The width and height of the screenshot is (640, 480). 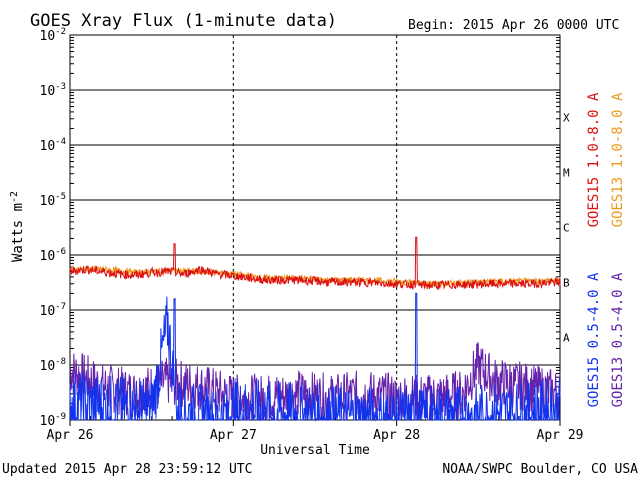 What do you see at coordinates (513, 25) in the screenshot?
I see `begin-time: Begin: 2015 Apr 26 0000 UTC` at bounding box center [513, 25].